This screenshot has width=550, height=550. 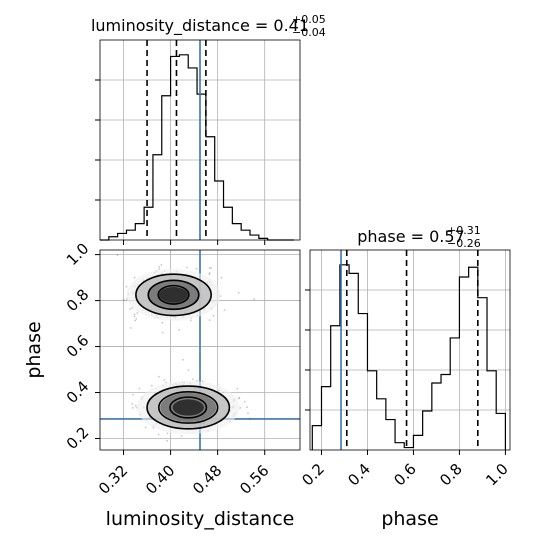 What do you see at coordinates (78, 392) in the screenshot?
I see `y-tick-label-phase: 0.4` at bounding box center [78, 392].